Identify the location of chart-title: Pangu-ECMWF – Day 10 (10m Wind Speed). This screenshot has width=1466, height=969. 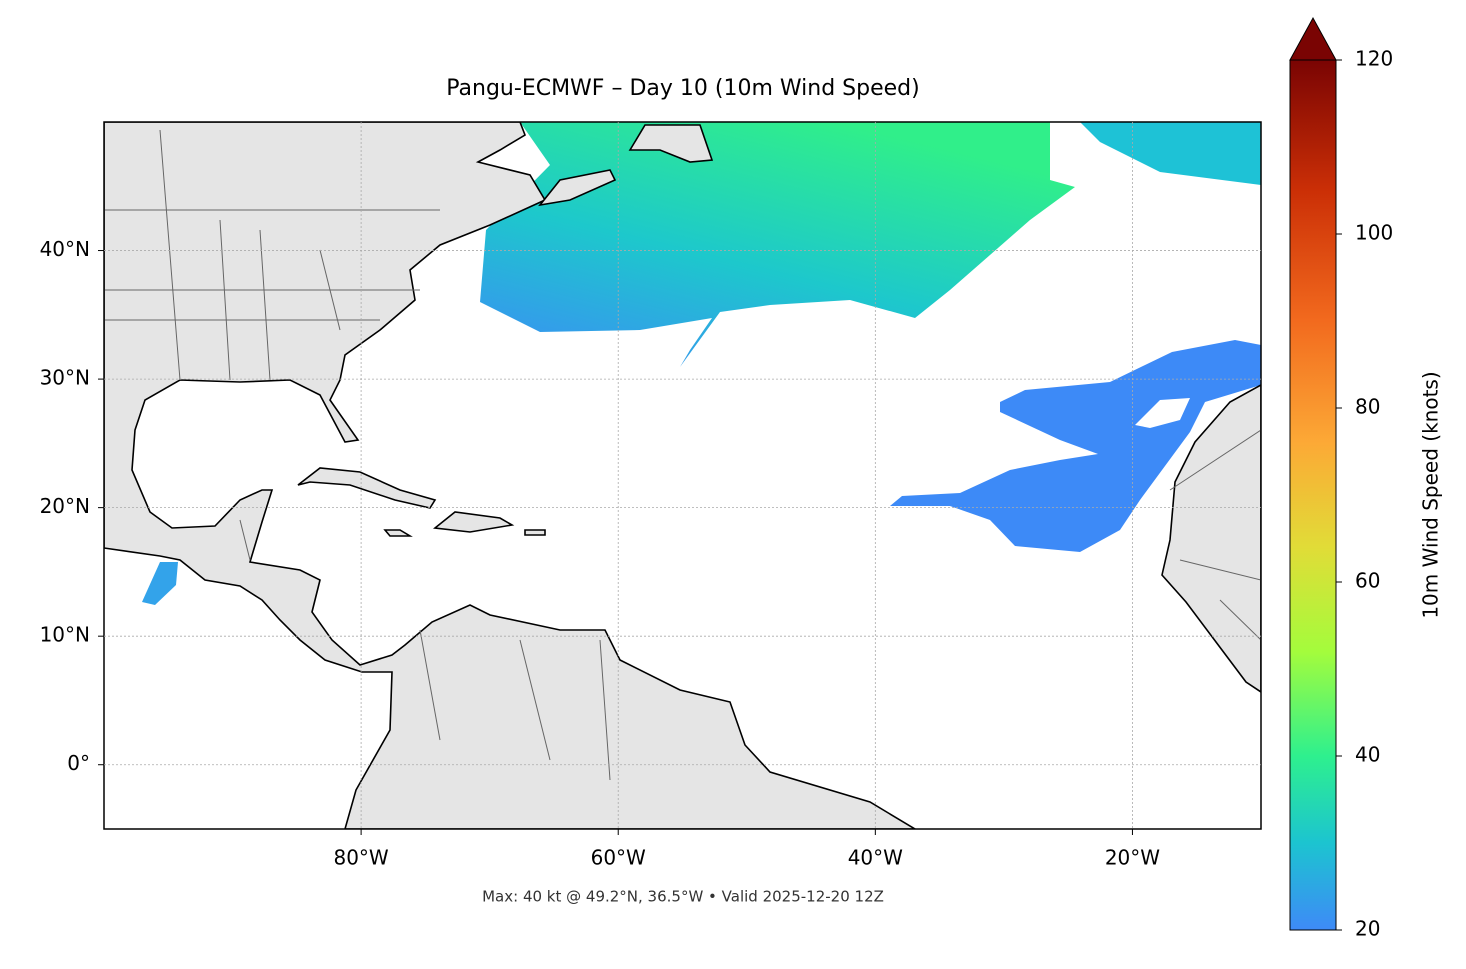
(682, 88).